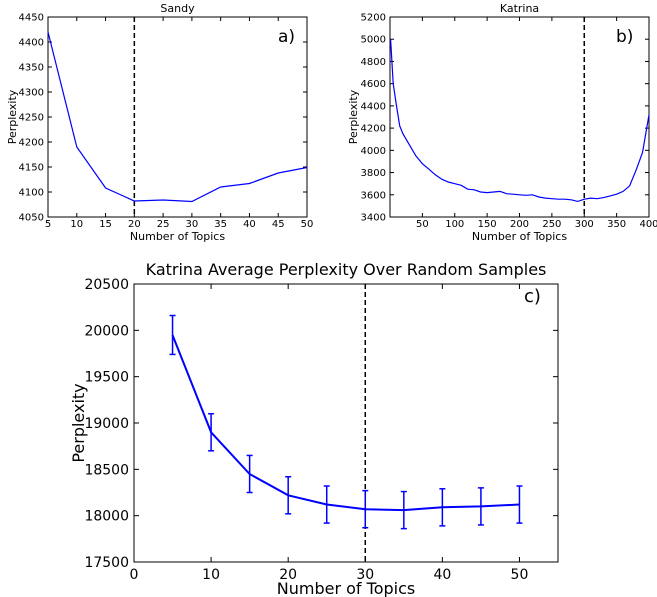 This screenshot has height=597, width=657. I want to click on panel-2-xtick-label: 400, so click(648, 224).